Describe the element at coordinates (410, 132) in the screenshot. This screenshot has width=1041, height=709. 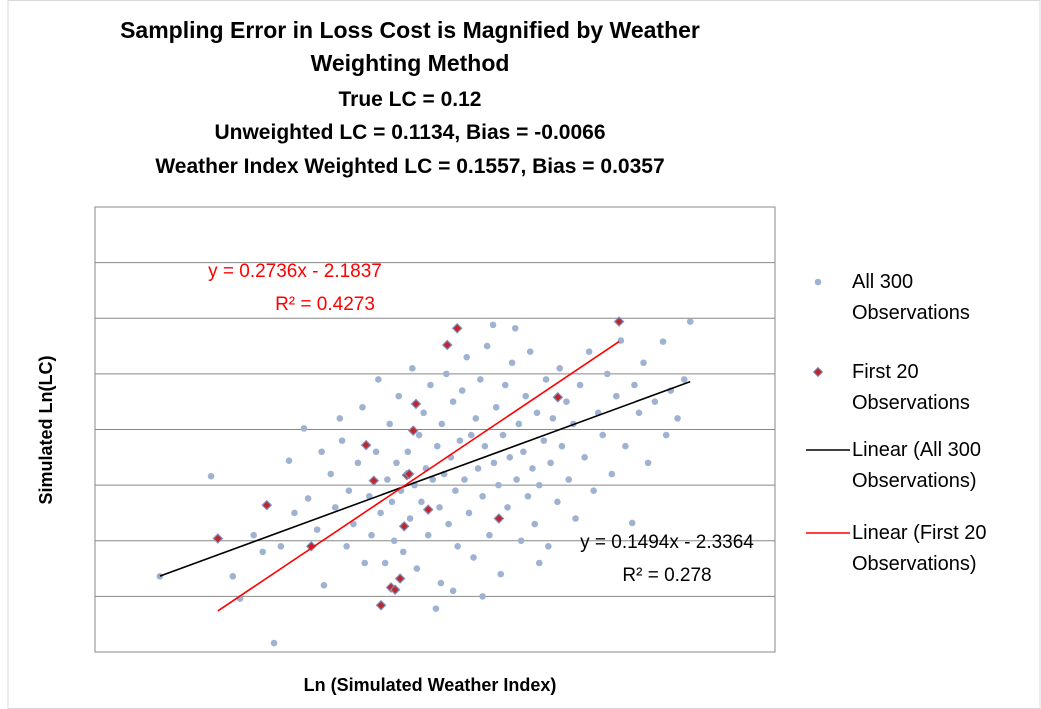
I see `subtitle: Unweighted LC = 0.1134, Bias = -0.0066` at that location.